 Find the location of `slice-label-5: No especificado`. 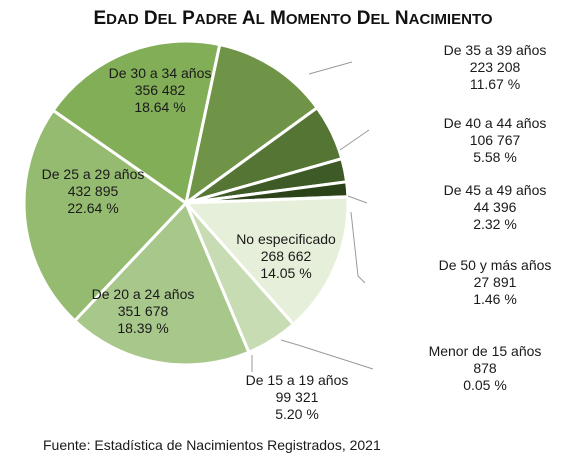

slice-label-5: No especificado is located at coordinates (286, 239).